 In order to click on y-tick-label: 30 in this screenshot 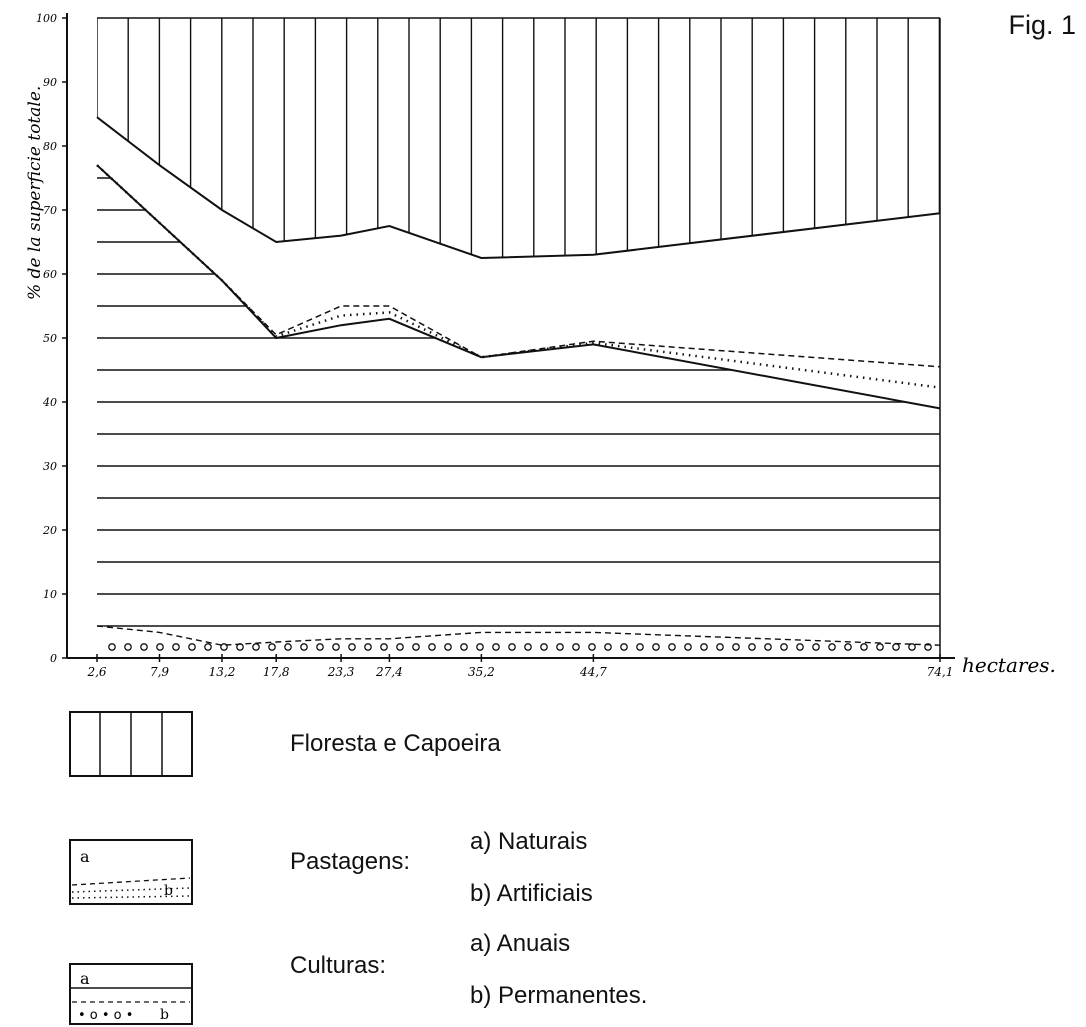, I will do `click(50, 466)`.